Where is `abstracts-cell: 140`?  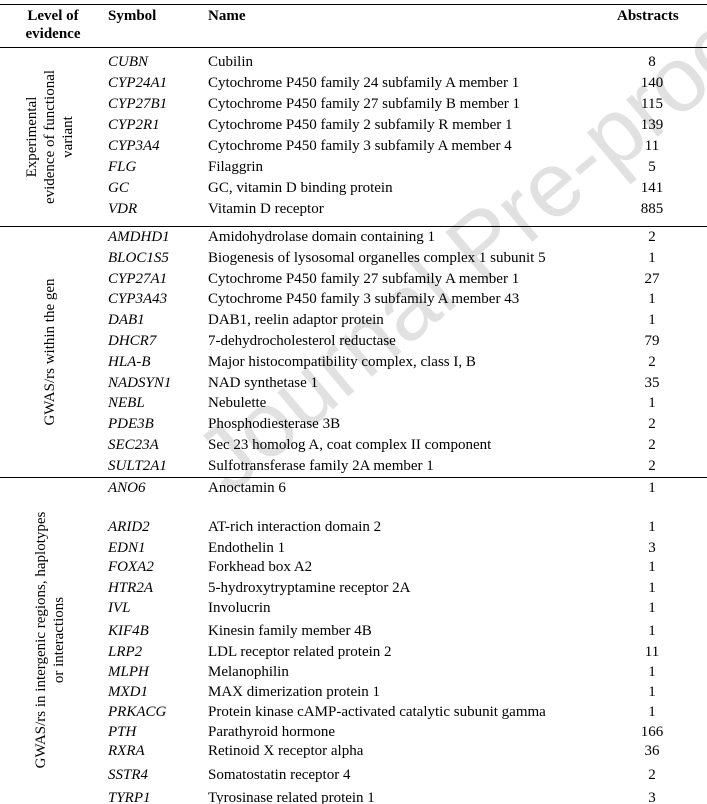
abstracts-cell: 140 is located at coordinates (652, 83).